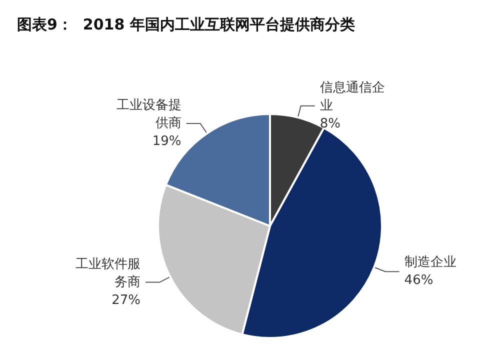 This screenshot has height=362, width=500. What do you see at coordinates (108, 273) in the screenshot?
I see `slice-label: 工业软件服务商` at bounding box center [108, 273].